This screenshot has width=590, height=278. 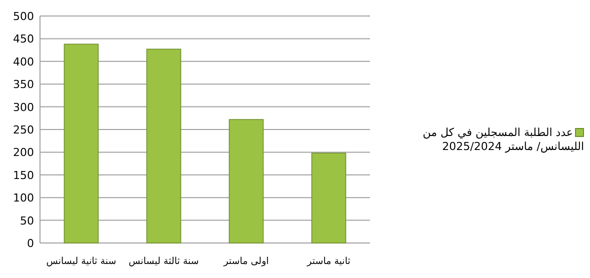 What do you see at coordinates (23, 16) in the screenshot?
I see `y-tick-label: 500` at bounding box center [23, 16].